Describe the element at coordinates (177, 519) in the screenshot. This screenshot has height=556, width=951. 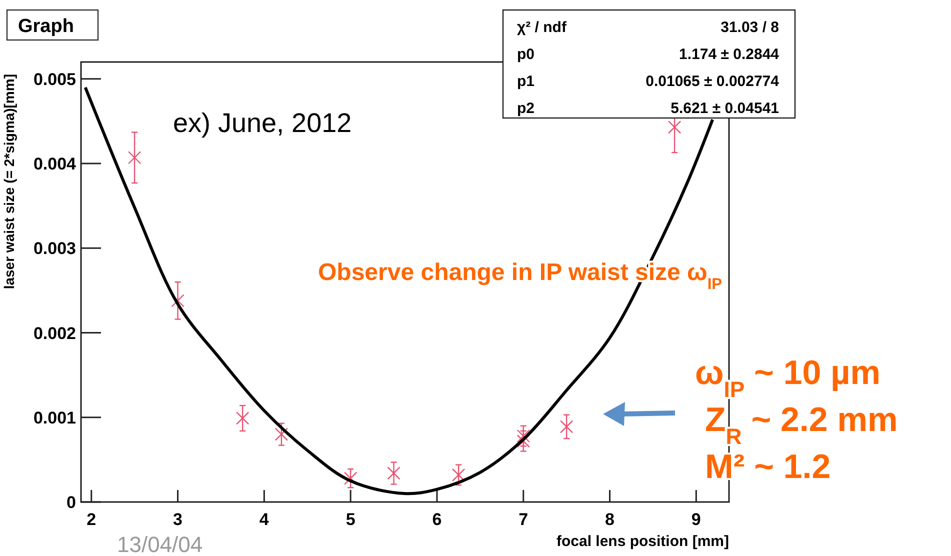
I see `x-tick-label: 3` at that location.